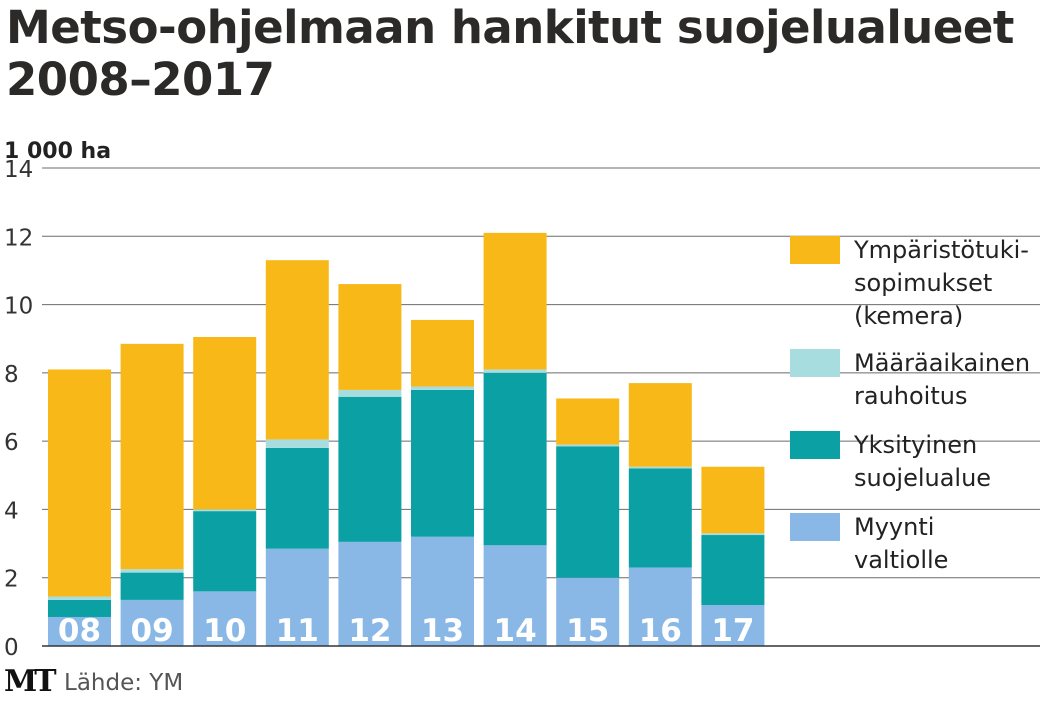 This screenshot has width=1044, height=702. Describe the element at coordinates (11, 648) in the screenshot. I see `y-tick-label-0: 0` at that location.